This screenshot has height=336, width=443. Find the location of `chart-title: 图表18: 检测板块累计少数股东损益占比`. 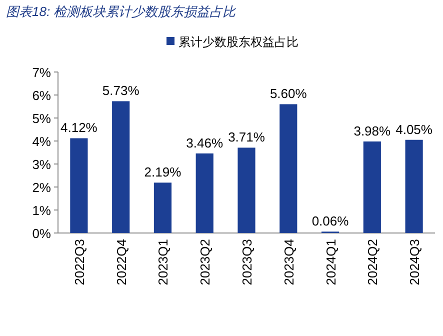

chart-title: 图表18: 检测板块累计少数股东损益占比 is located at coordinates (121, 11).